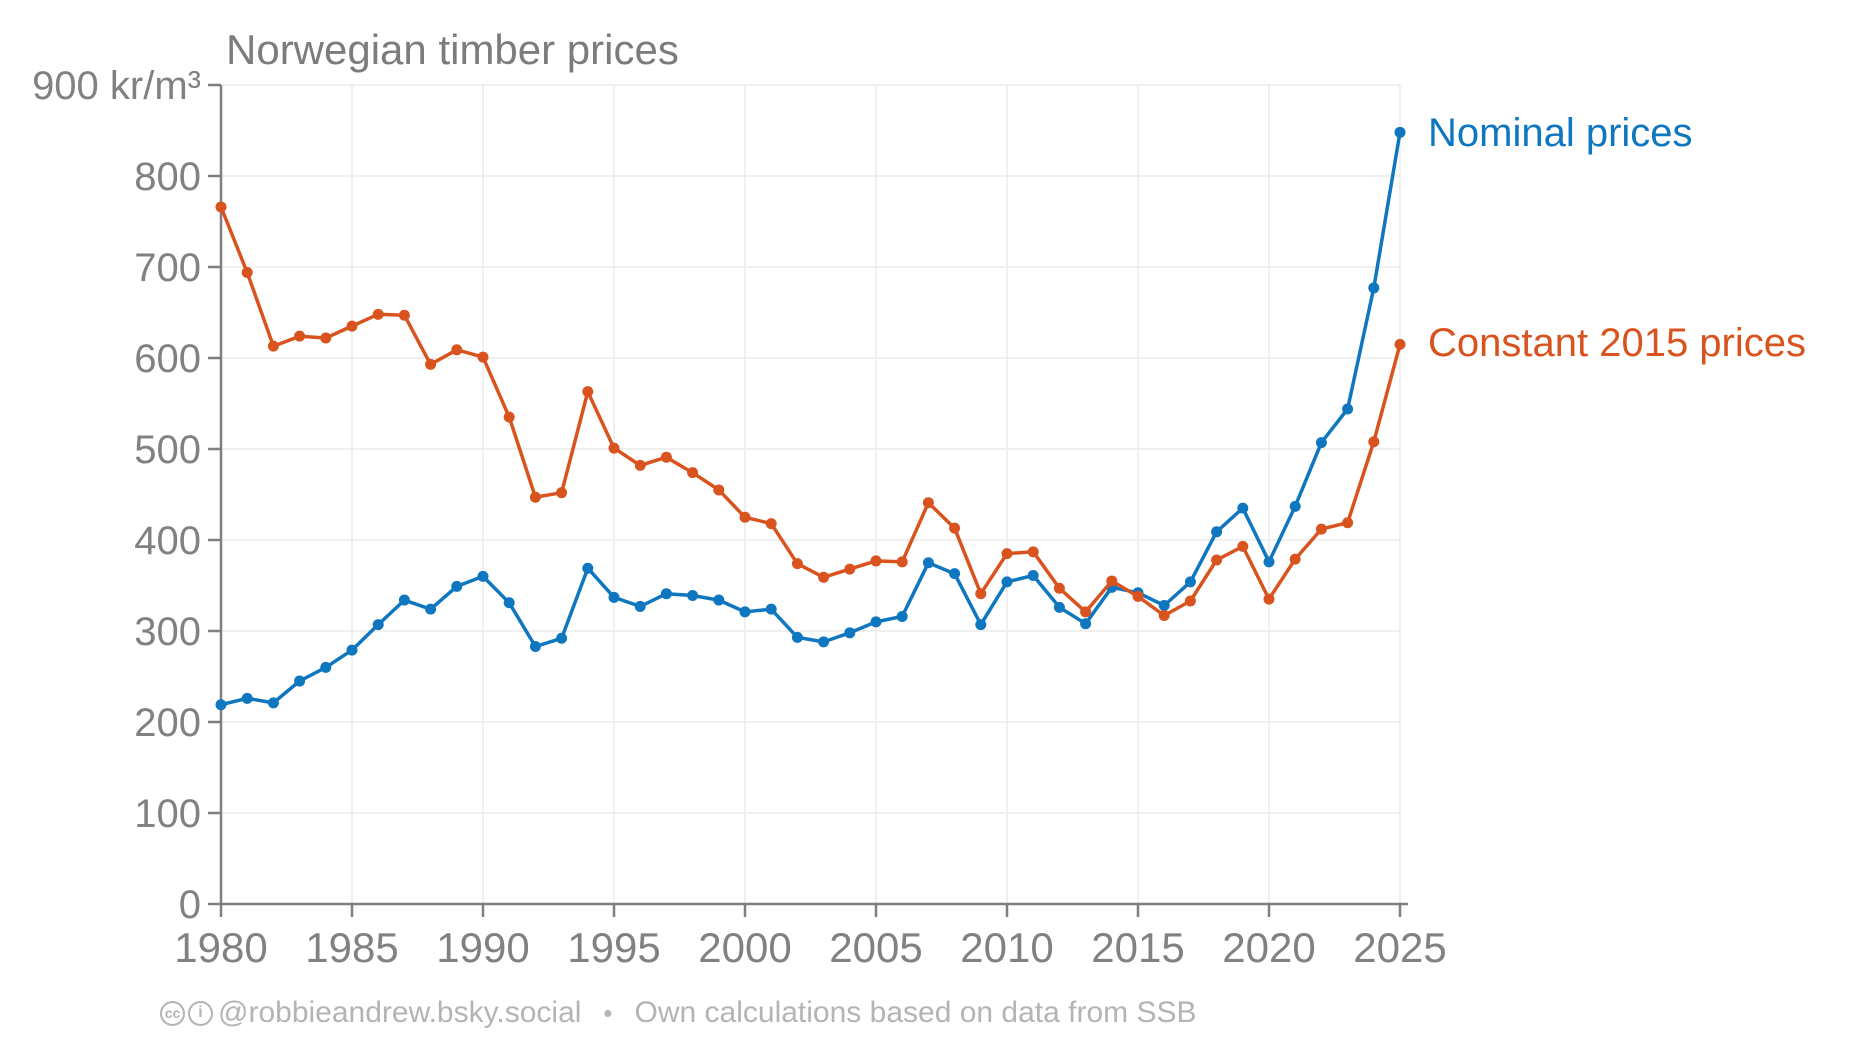 This screenshot has height=1042, width=1852. Describe the element at coordinates (1268, 947) in the screenshot. I see `x-tick-label: 2020` at that location.